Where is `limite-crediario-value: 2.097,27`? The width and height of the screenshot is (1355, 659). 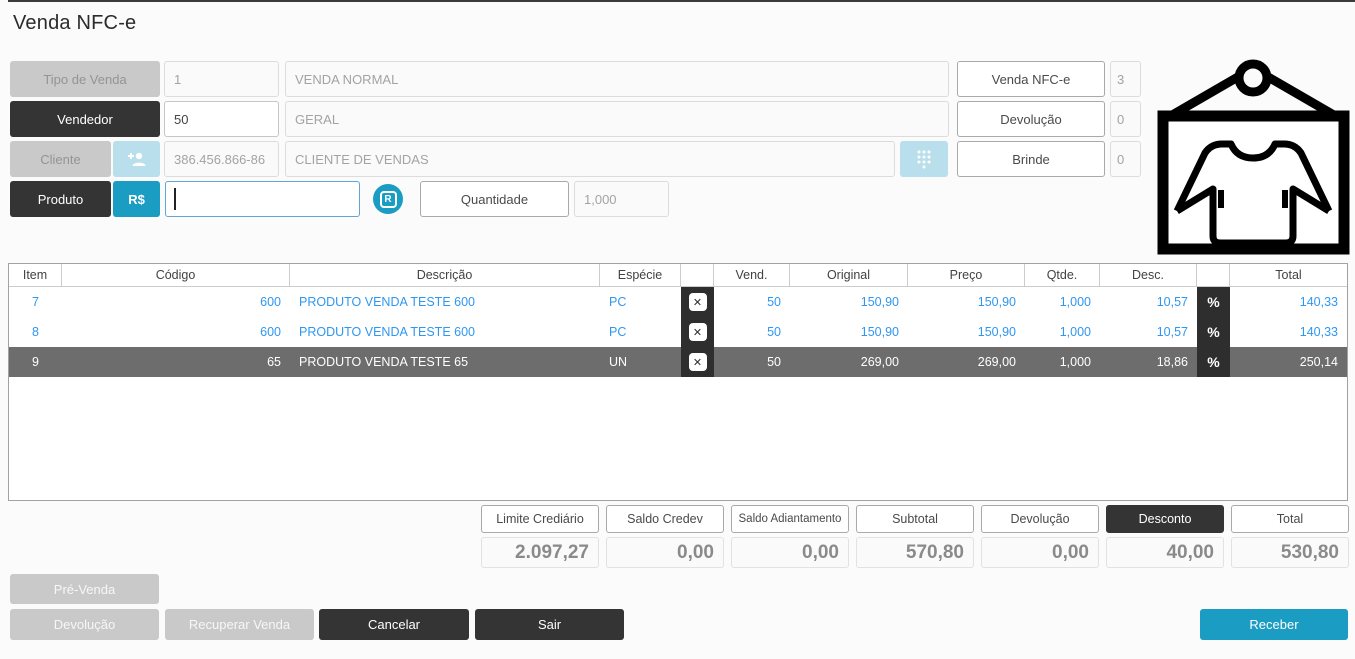
limite-crediario-value: 2.097,27 is located at coordinates (540, 552).